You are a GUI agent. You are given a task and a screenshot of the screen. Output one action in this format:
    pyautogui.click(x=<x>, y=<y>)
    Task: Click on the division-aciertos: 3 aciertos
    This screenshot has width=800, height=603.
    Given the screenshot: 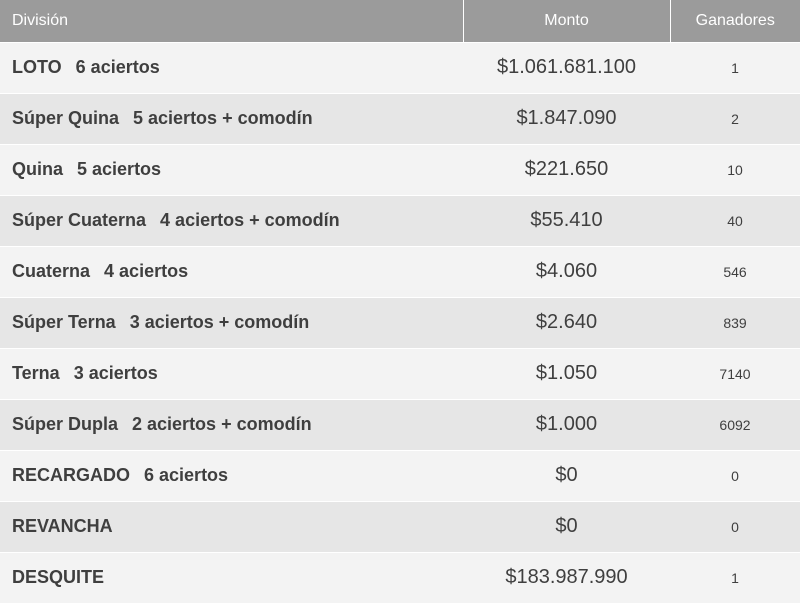 What is the action you would take?
    pyautogui.click(x=115, y=373)
    